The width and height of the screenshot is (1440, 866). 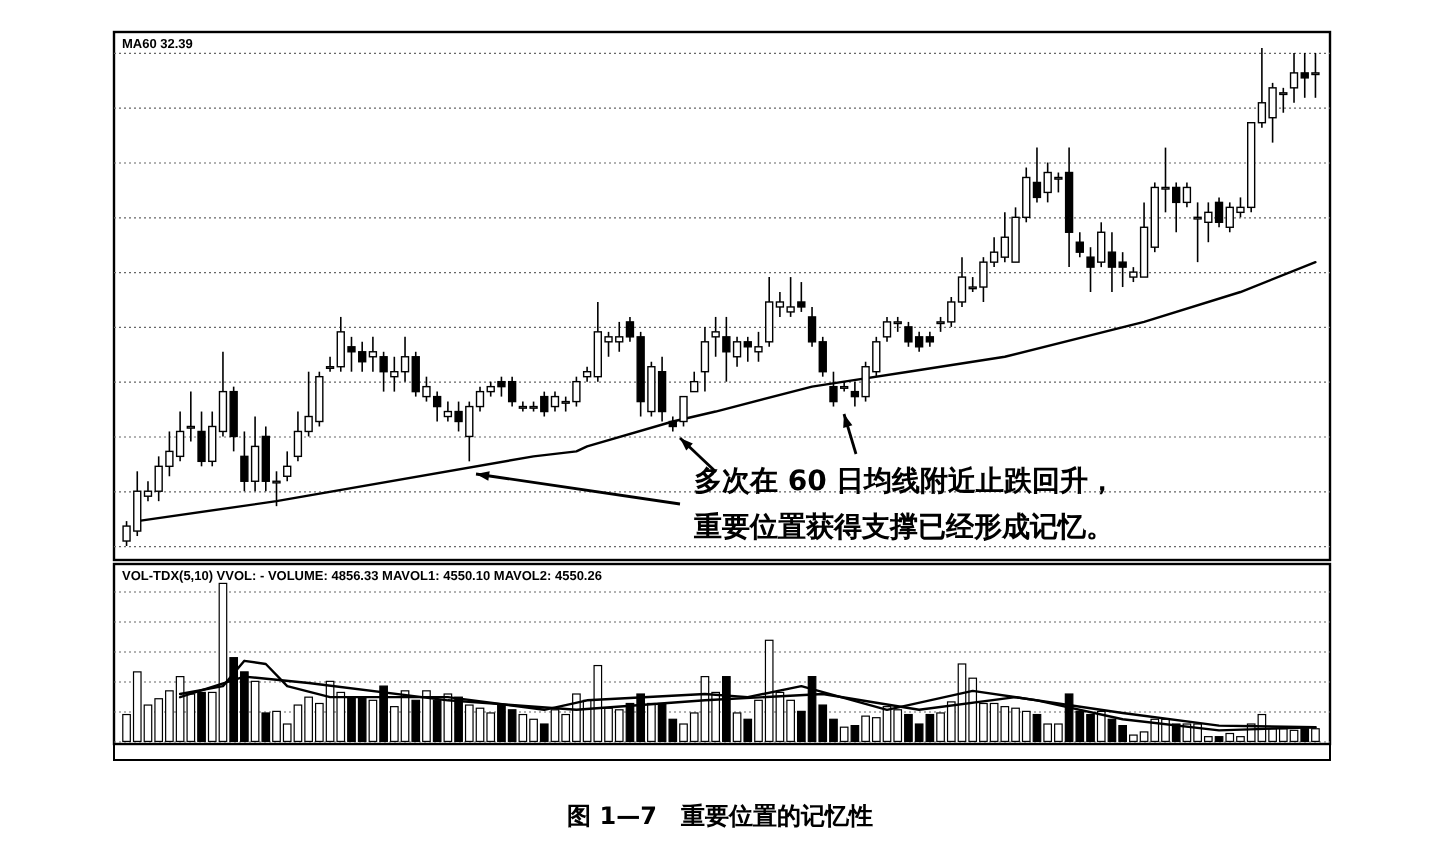 I want to click on annotation: 多次在 60 日均线附近止跌回升，, so click(x=905, y=481).